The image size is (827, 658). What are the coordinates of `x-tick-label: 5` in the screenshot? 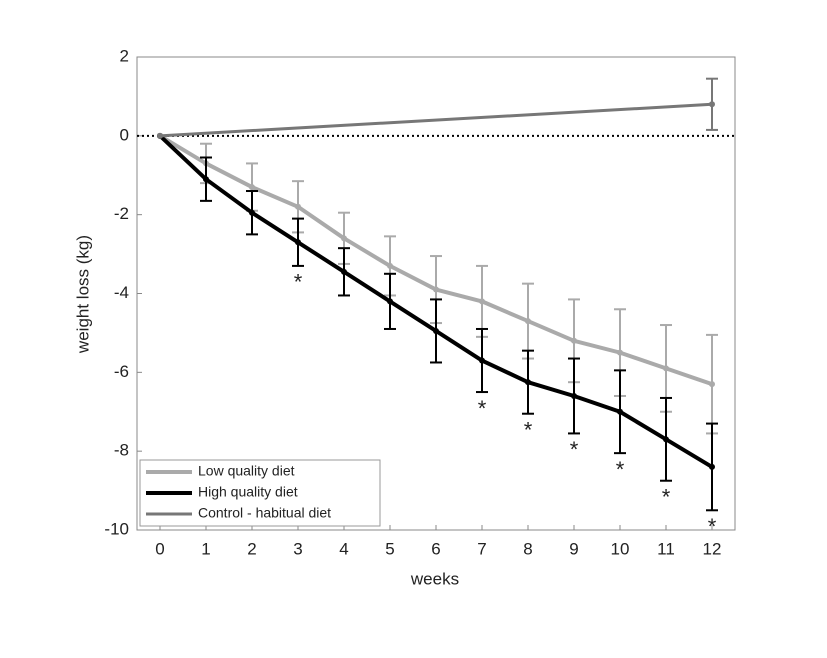 It's located at (389, 548).